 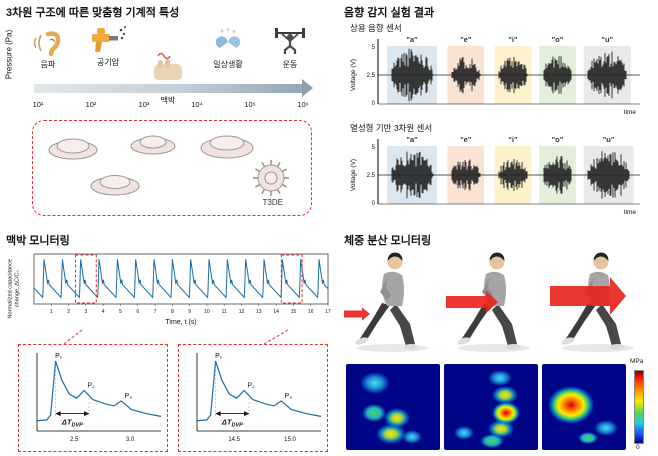 What do you see at coordinates (242, 312) in the screenshot?
I see `svg-text: 12` at bounding box center [242, 312].